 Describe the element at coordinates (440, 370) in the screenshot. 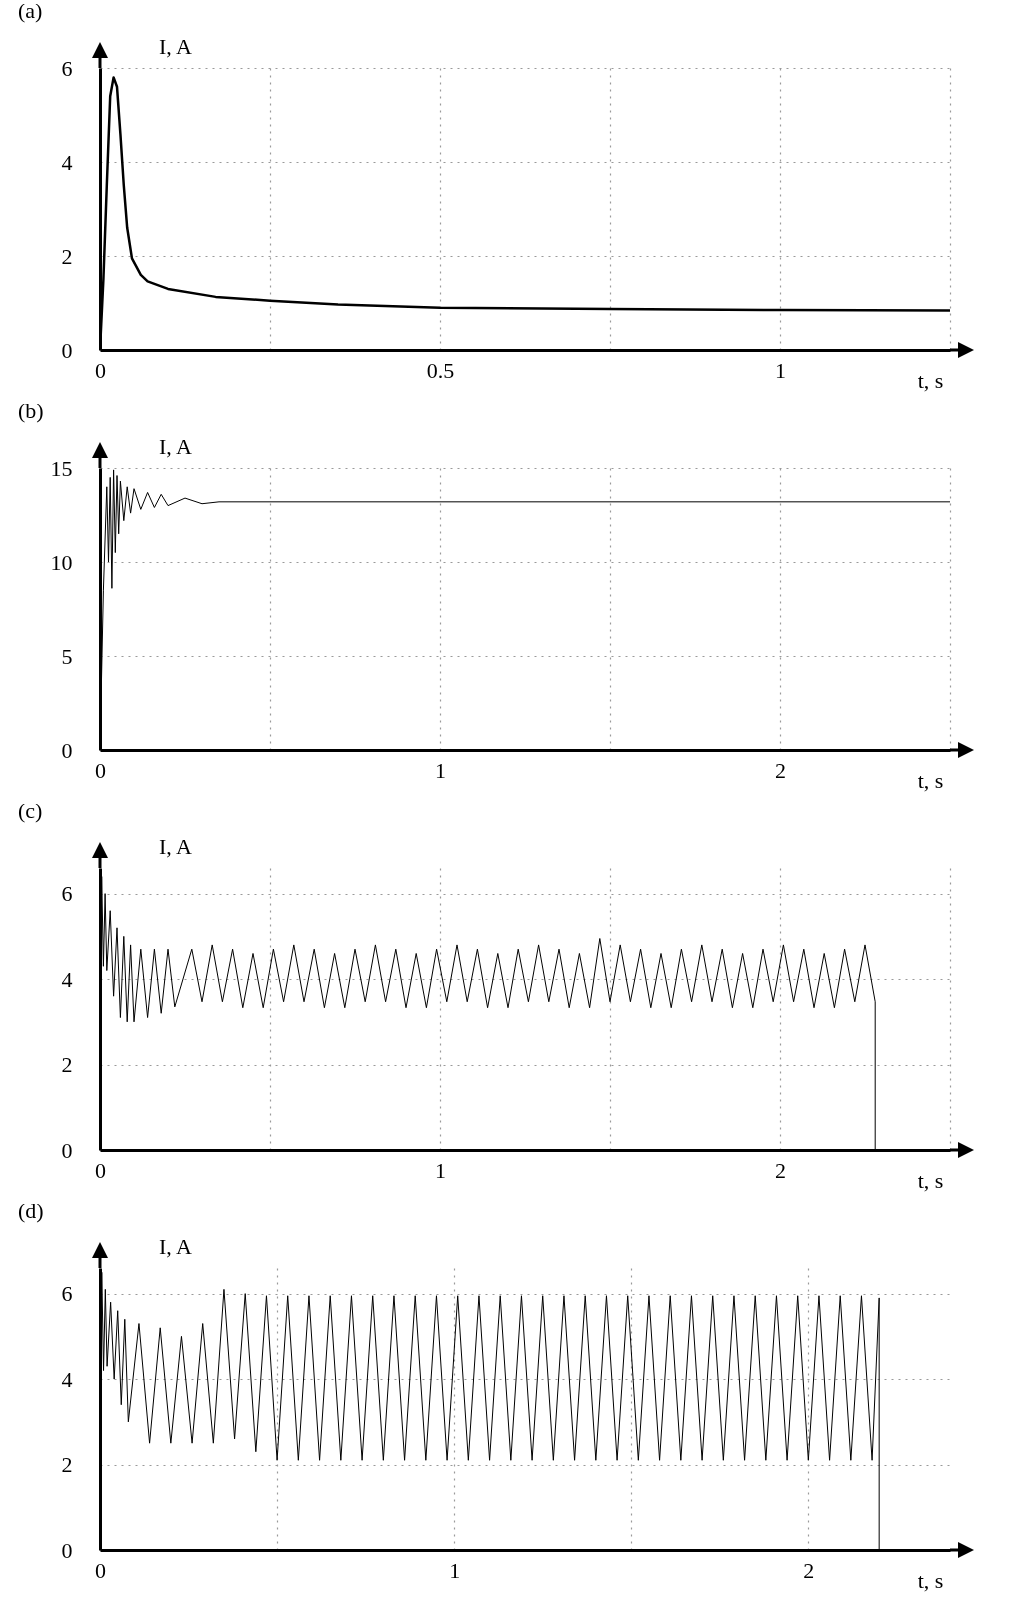

I see `x-tick-label: 0.5` at that location.